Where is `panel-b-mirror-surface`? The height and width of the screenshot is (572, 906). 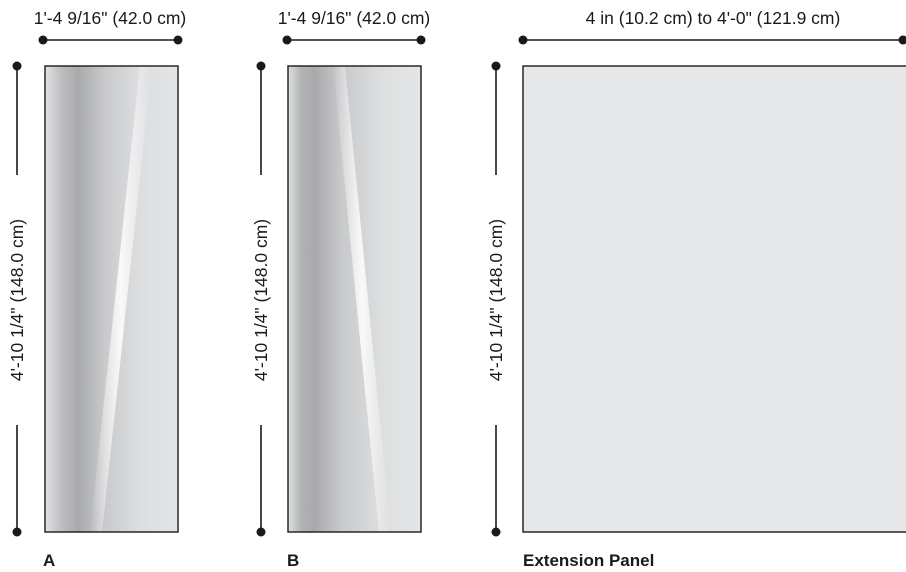 panel-b-mirror-surface is located at coordinates (354, 299).